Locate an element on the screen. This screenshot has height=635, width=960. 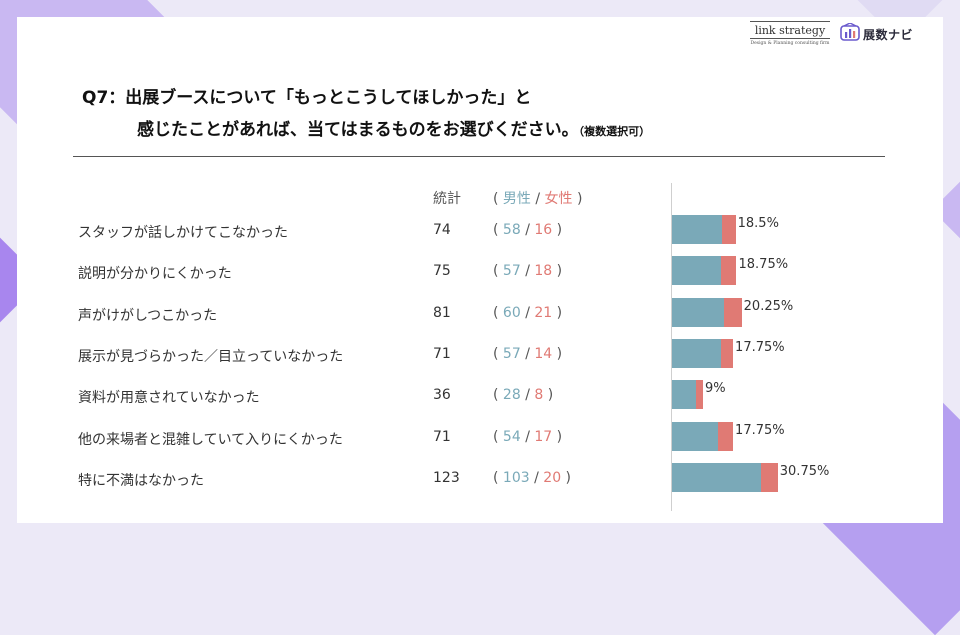
gender-split: ( 58 / 16 ) is located at coordinates (527, 230).